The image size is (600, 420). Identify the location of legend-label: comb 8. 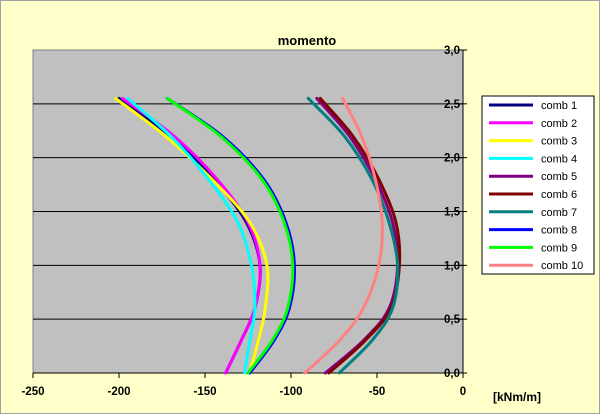
(559, 231).